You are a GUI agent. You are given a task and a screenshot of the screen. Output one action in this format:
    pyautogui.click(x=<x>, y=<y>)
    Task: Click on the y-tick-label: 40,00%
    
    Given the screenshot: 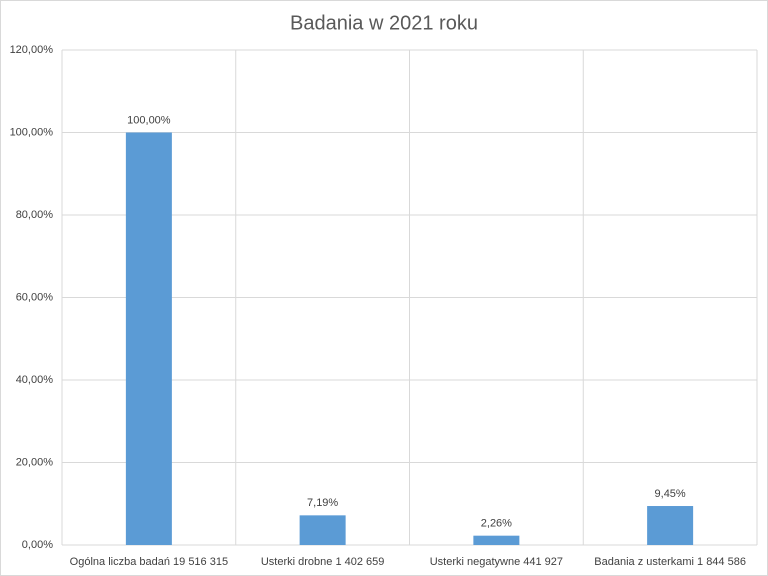 What is the action you would take?
    pyautogui.click(x=35, y=380)
    